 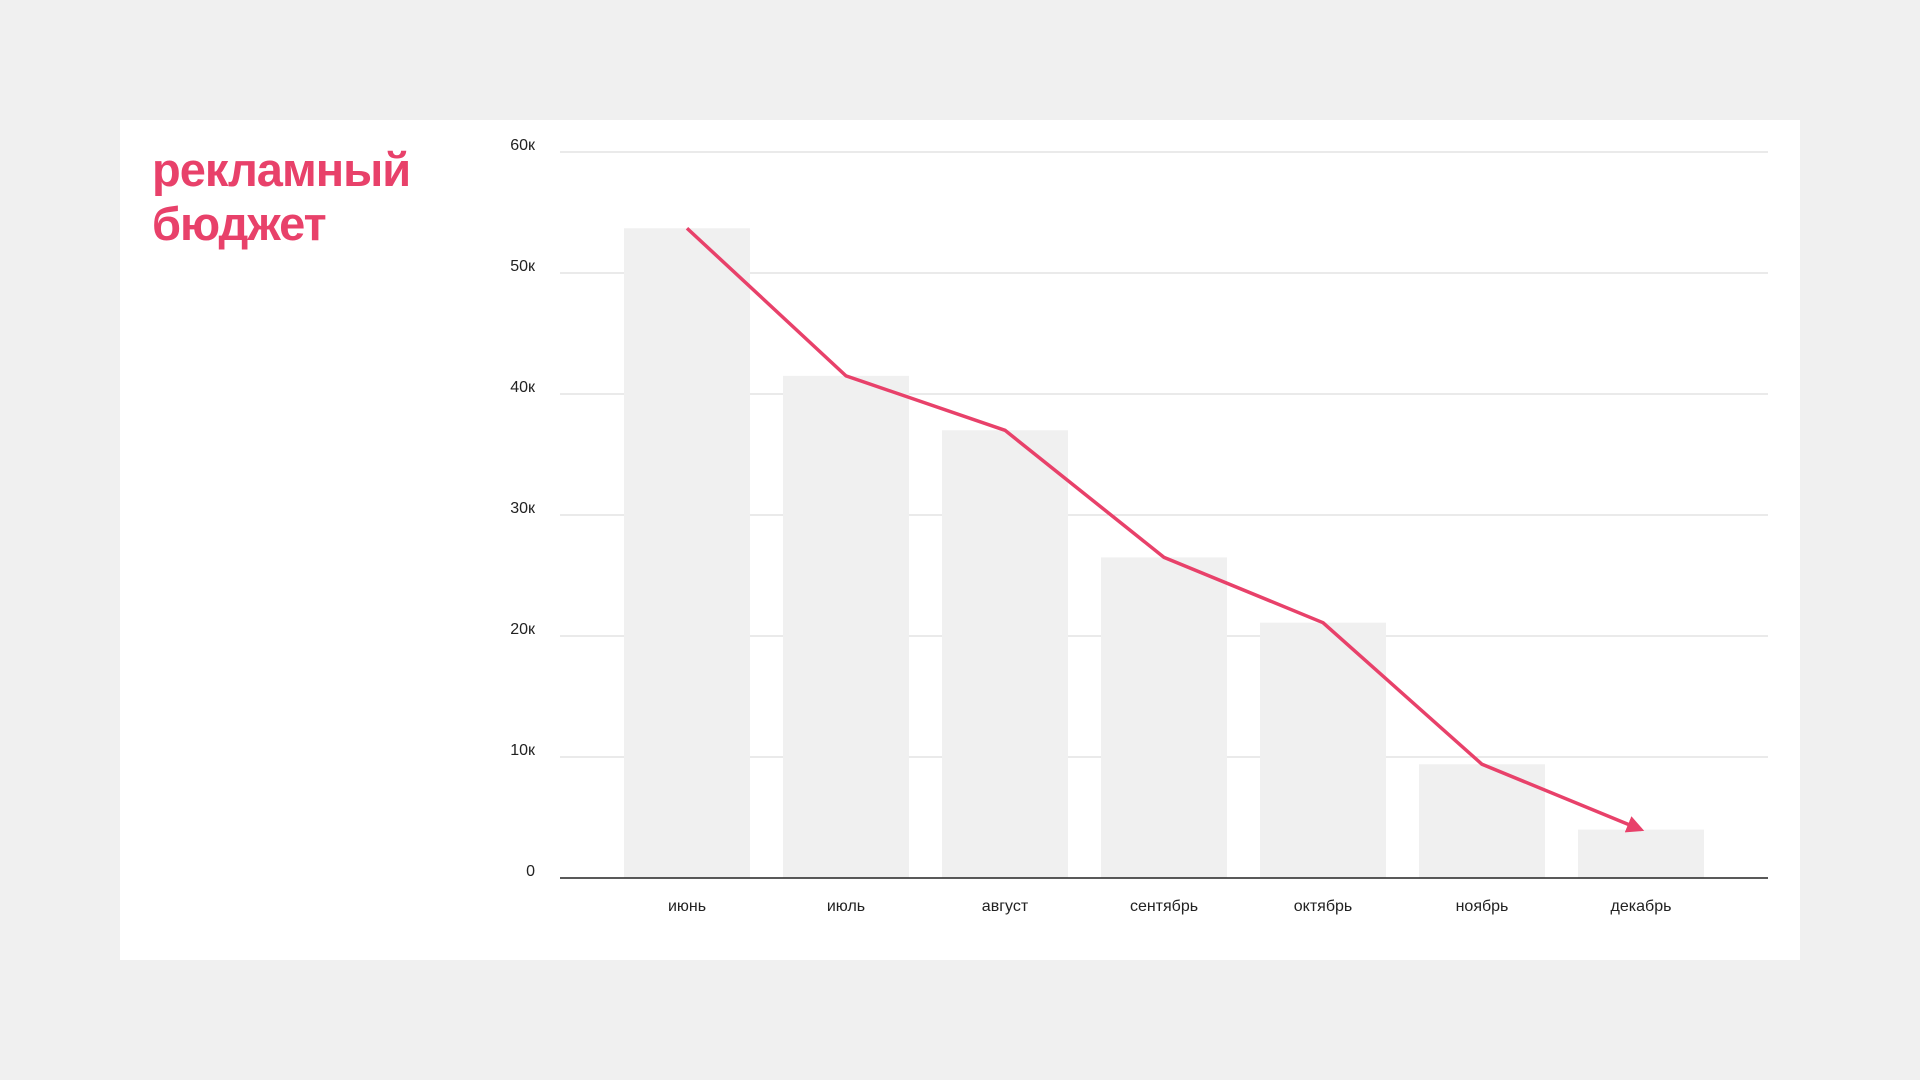 I want to click on chart-title: рекламный бюджет, so click(x=281, y=196).